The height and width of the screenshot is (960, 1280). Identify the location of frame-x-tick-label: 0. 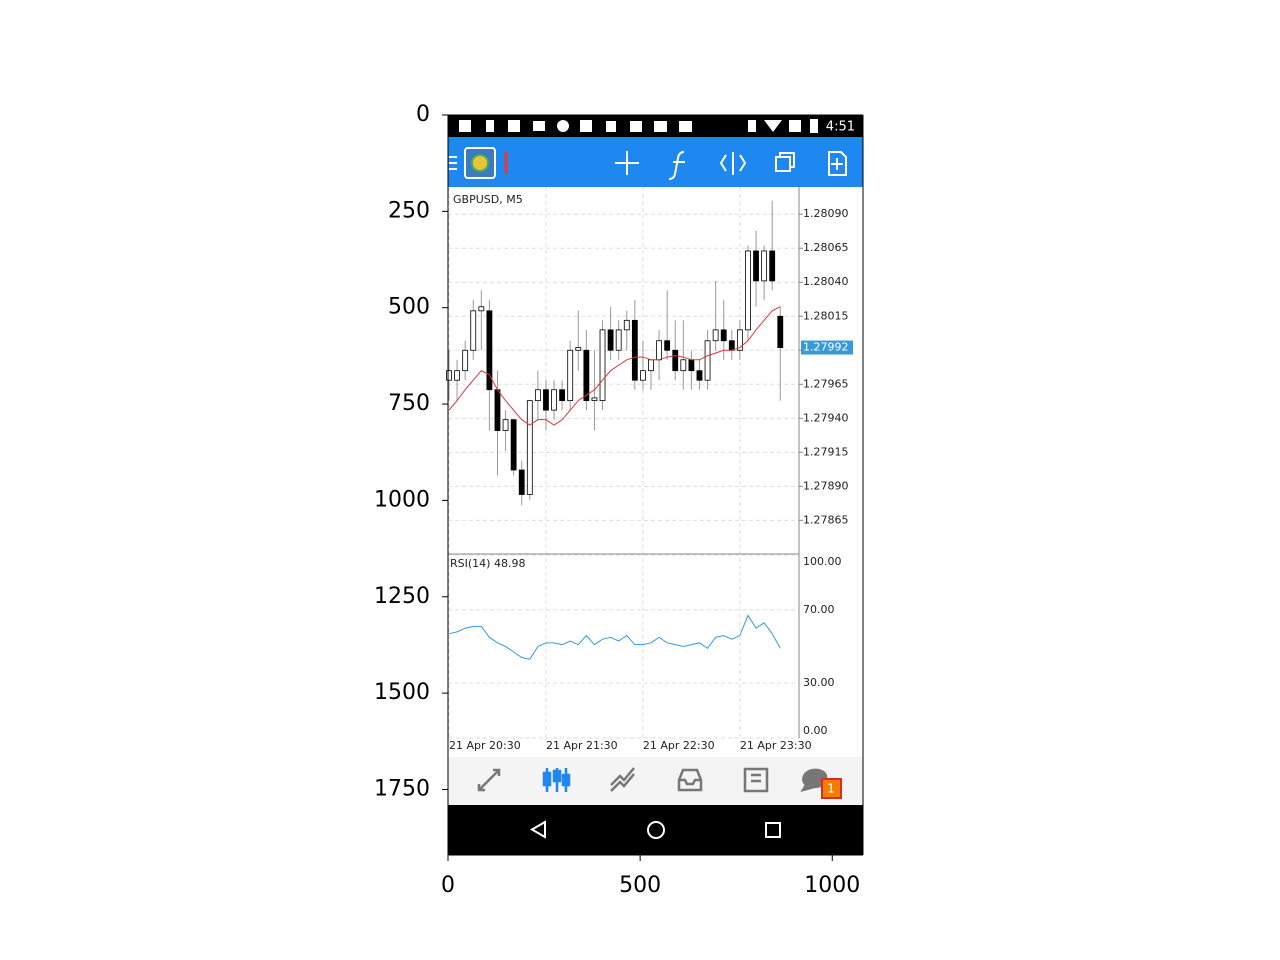
(448, 885).